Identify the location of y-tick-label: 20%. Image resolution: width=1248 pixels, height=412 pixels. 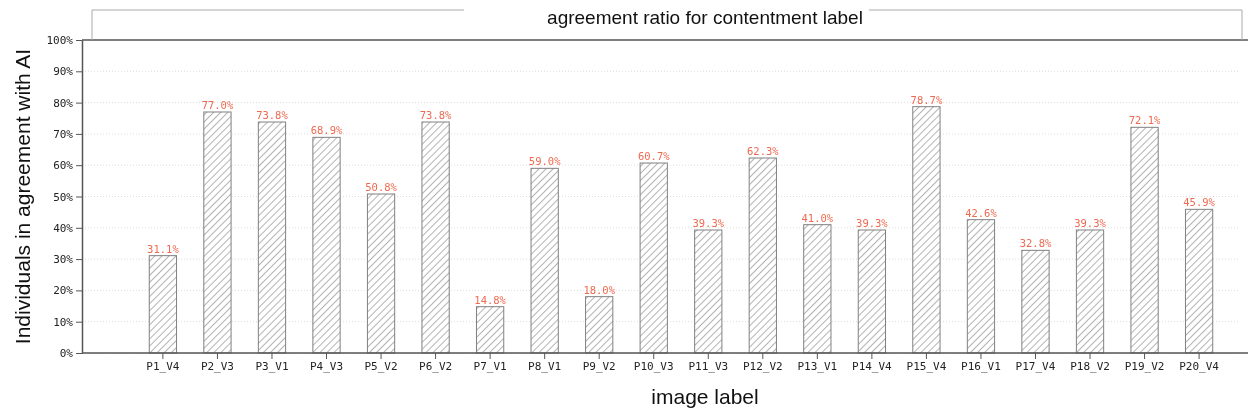
(63, 291).